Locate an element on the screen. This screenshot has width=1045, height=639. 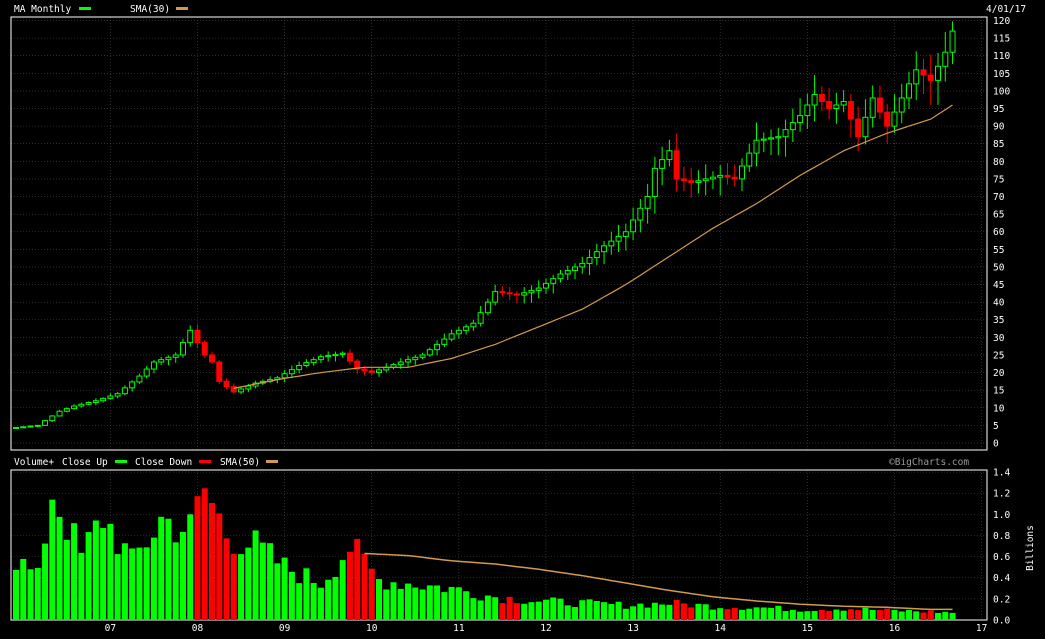
price-tick-label: 40 is located at coordinates (999, 303).